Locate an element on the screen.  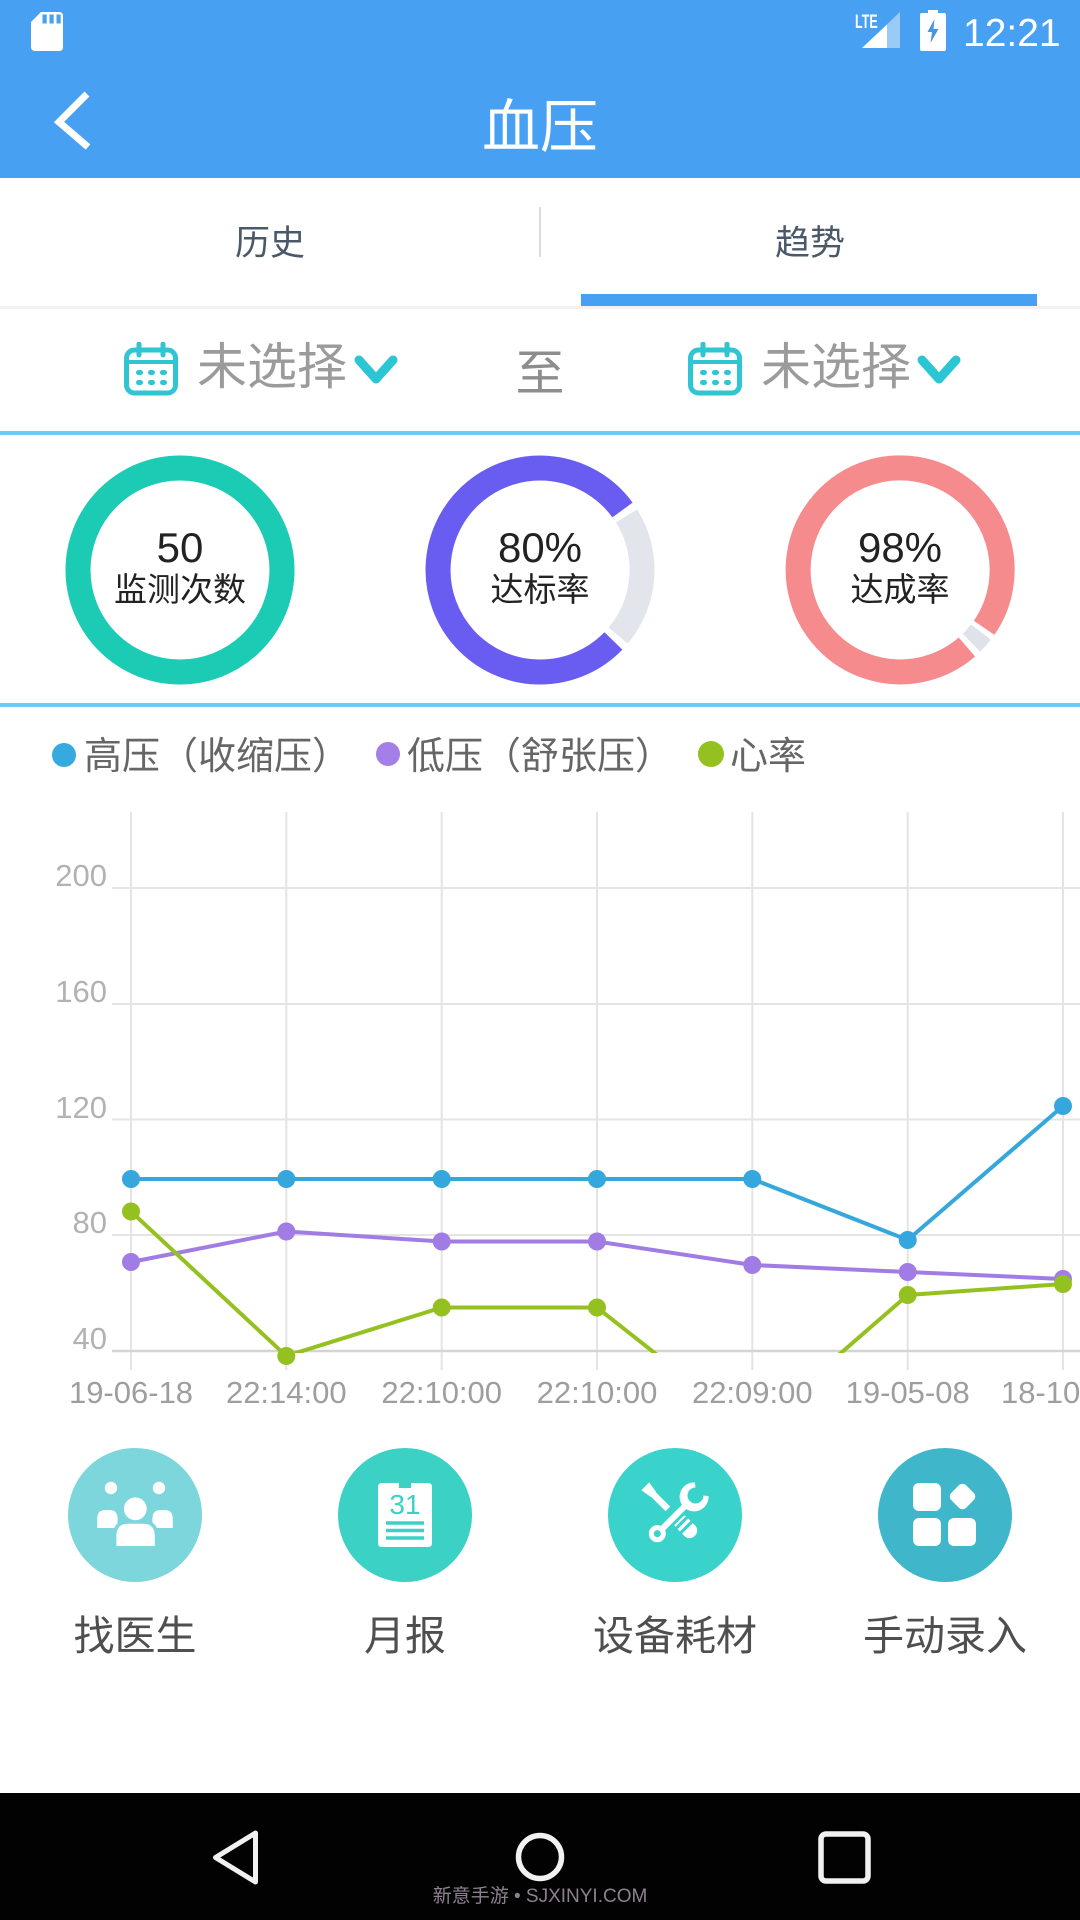
svg-text: 监测次数 is located at coordinates (180, 589).